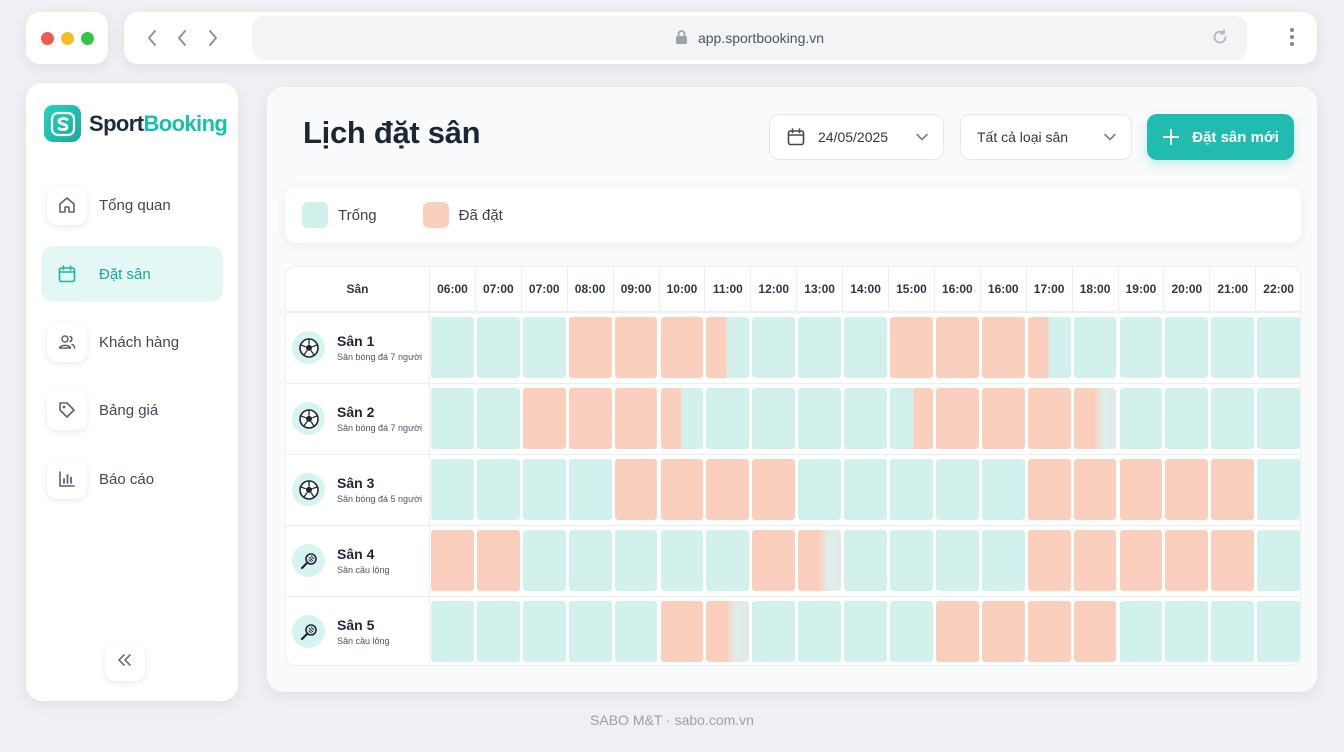 Image resolution: width=1344 pixels, height=752 pixels. Describe the element at coordinates (213, 38) in the screenshot. I see `forward-chevron-icon` at that location.